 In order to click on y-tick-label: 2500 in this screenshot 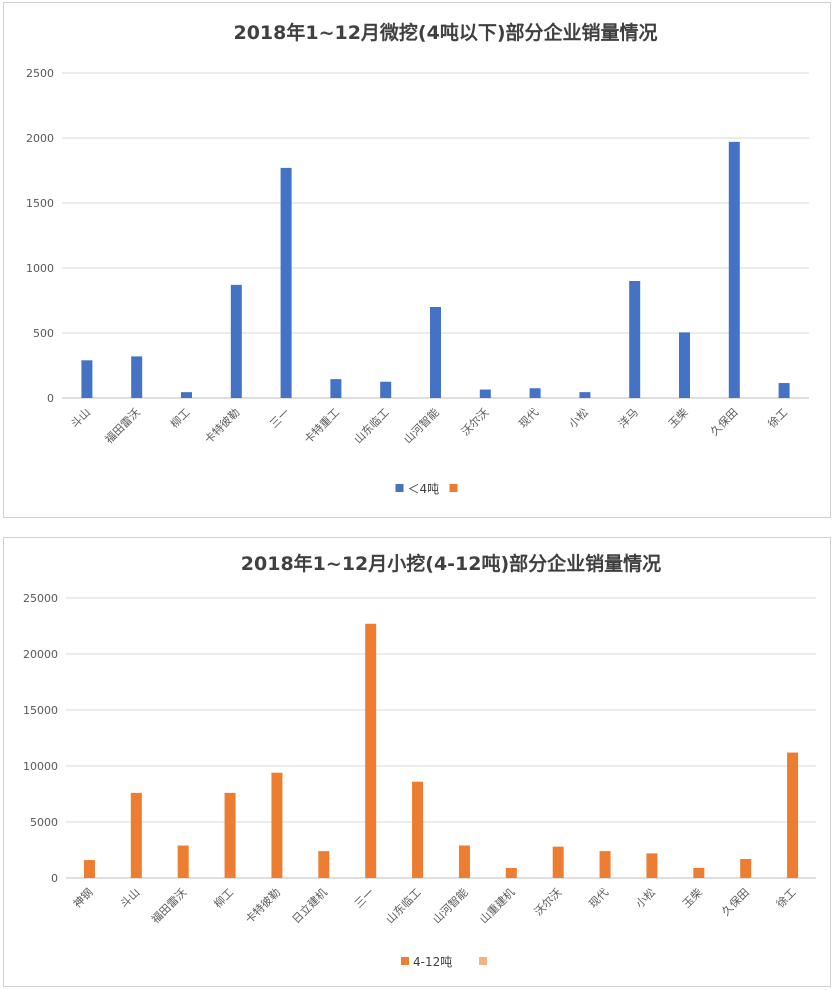, I will do `click(40, 73)`.